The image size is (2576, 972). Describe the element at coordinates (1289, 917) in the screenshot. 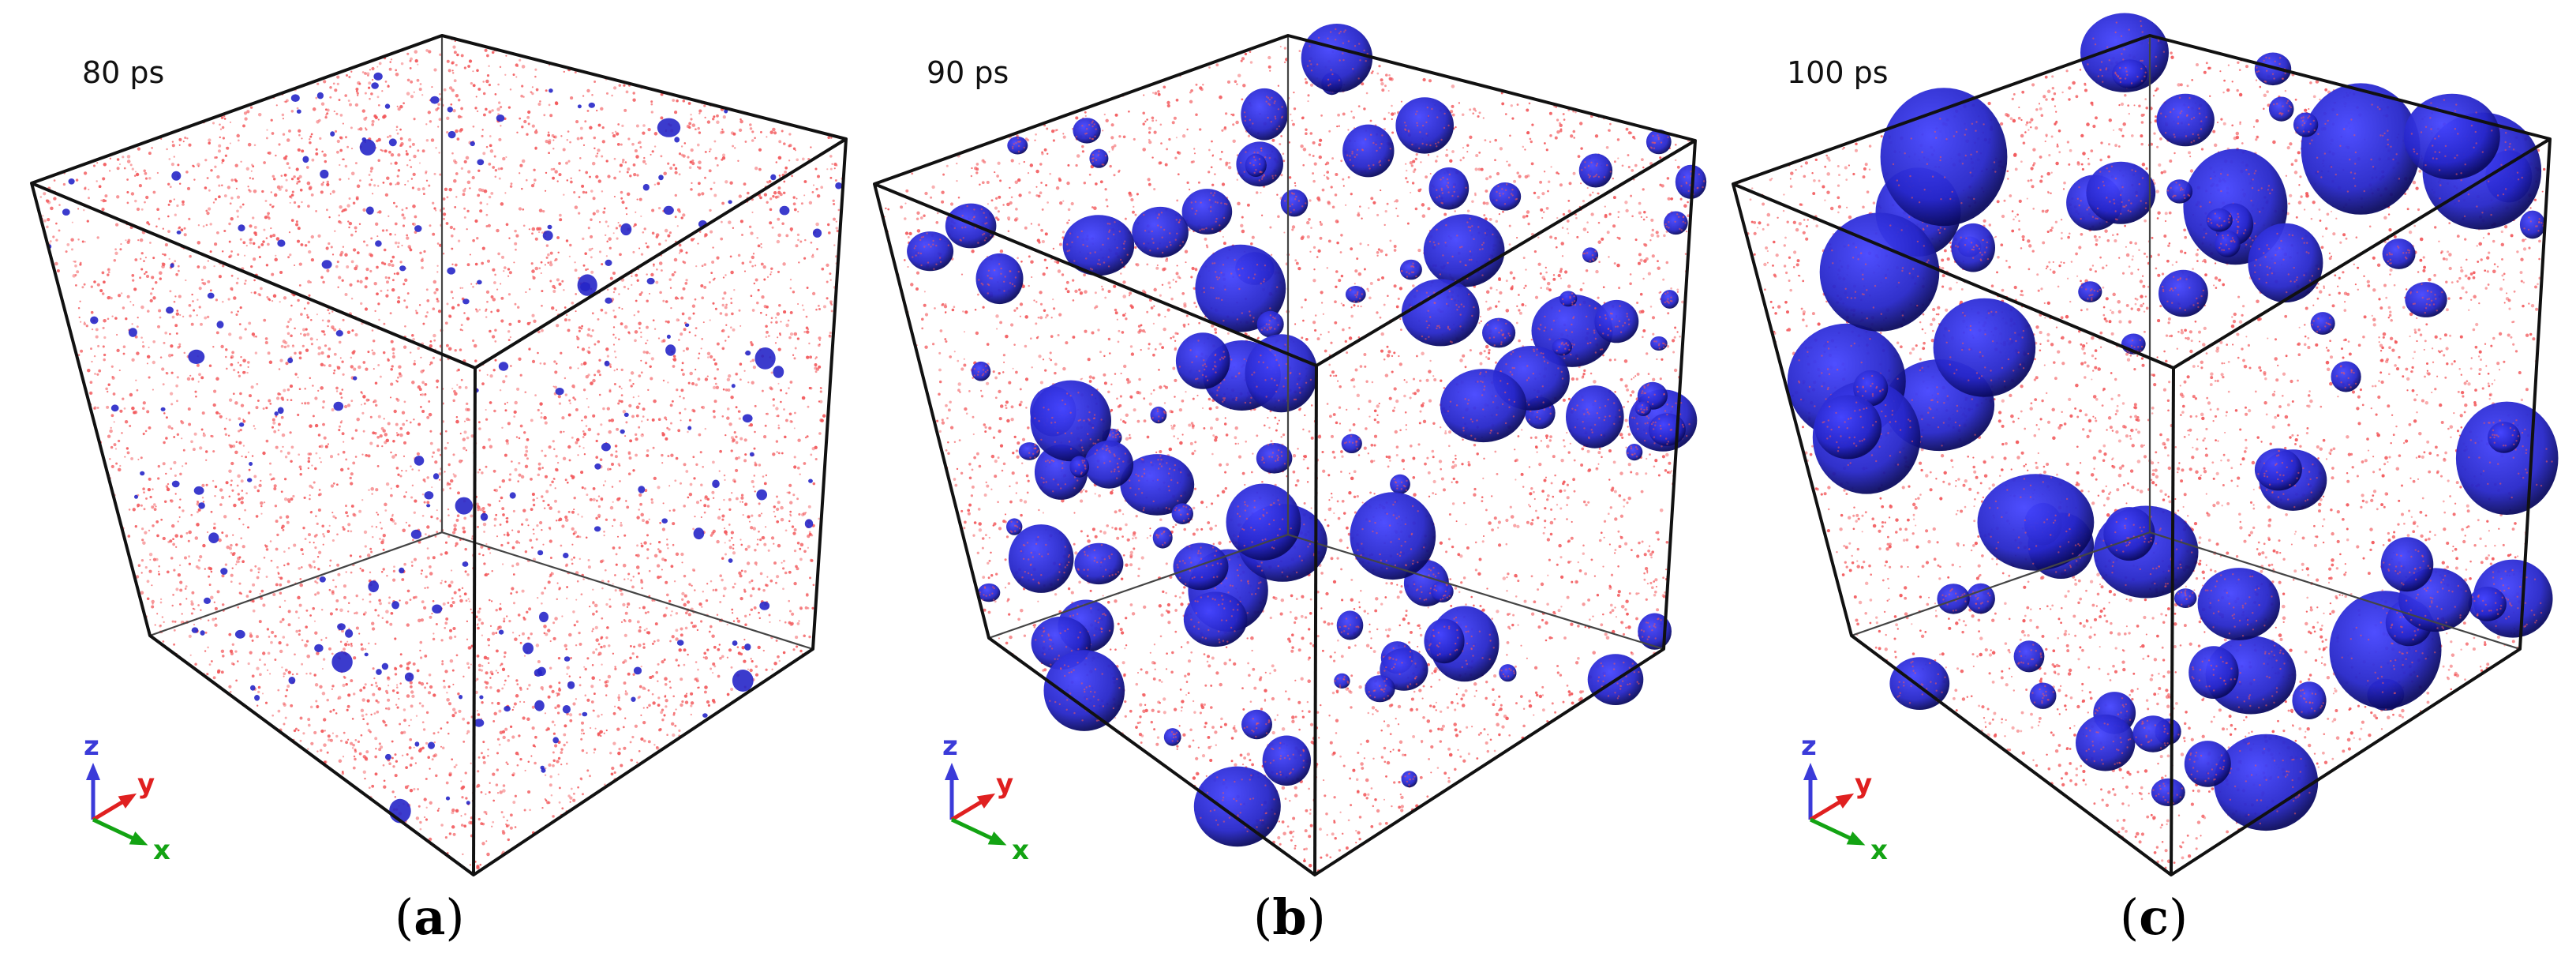

I see `panel-caption: (b)` at that location.